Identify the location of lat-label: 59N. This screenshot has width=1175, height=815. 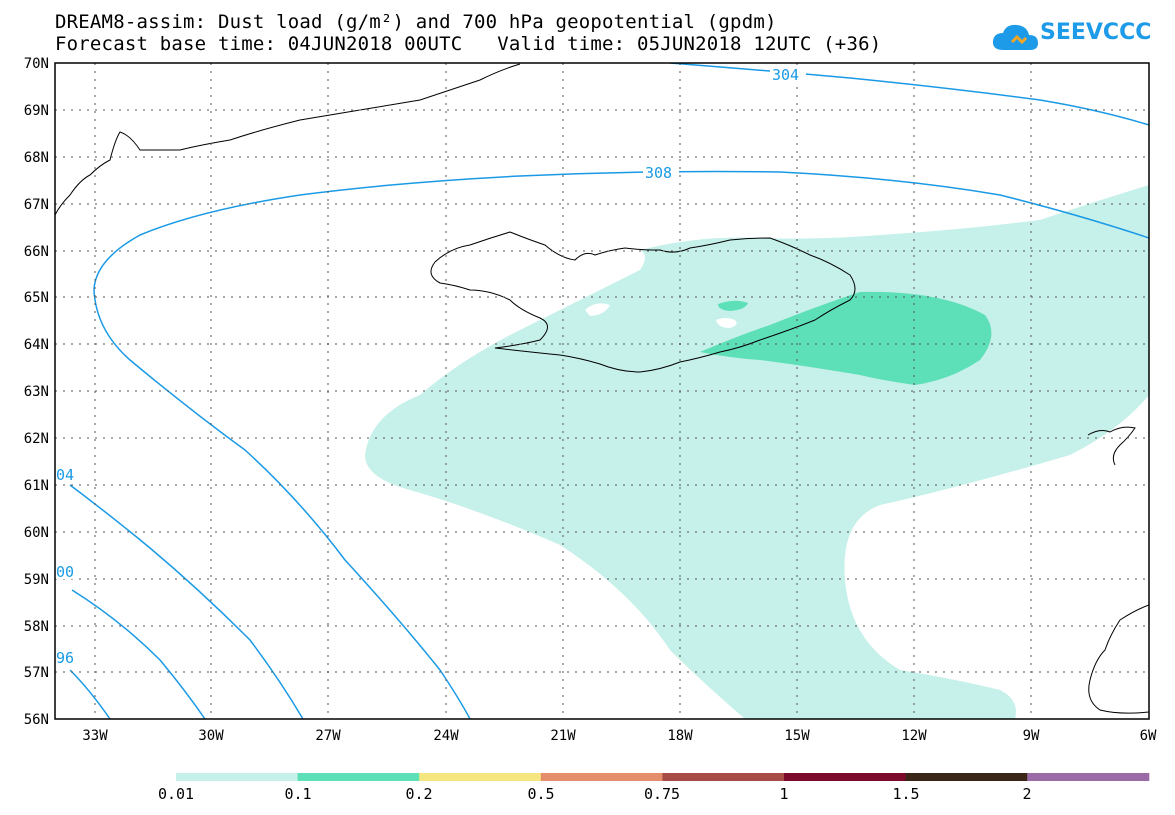
(36, 580).